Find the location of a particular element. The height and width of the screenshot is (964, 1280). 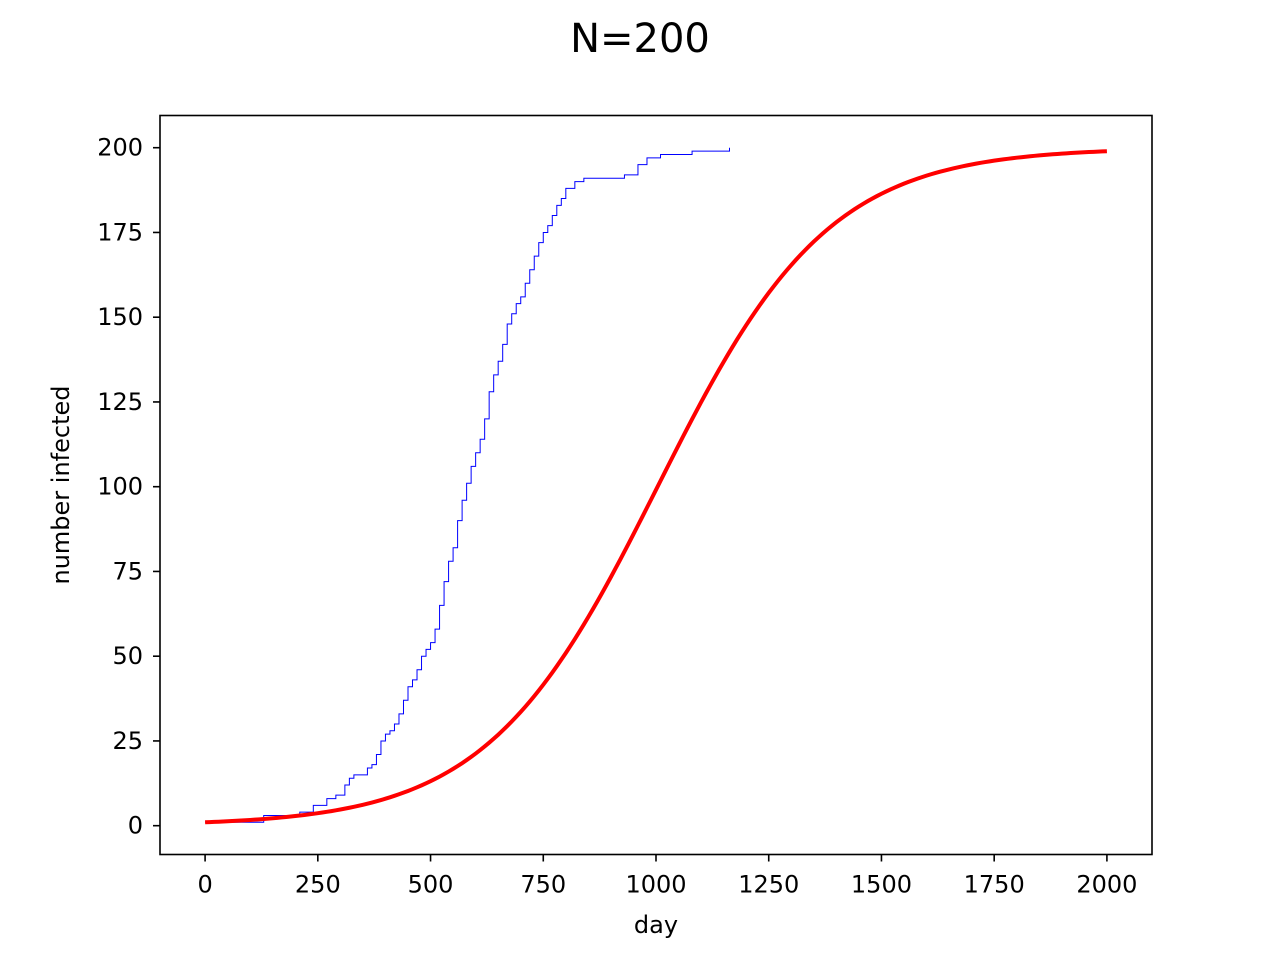

x-tick-label: 1750 is located at coordinates (994, 885).